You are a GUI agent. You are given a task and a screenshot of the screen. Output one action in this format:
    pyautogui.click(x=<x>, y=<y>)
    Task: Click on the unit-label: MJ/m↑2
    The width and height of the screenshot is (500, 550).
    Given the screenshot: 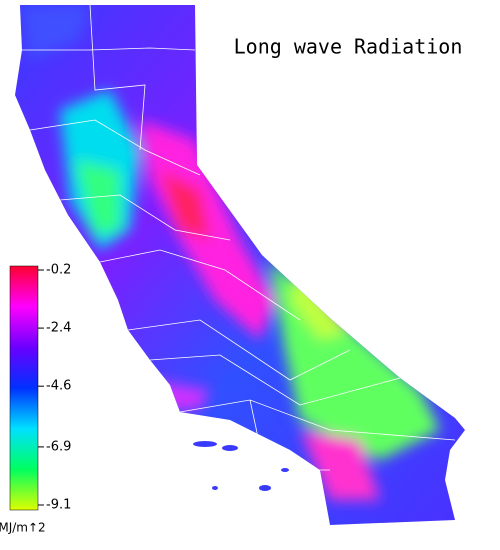 What is the action you would take?
    pyautogui.click(x=23, y=528)
    